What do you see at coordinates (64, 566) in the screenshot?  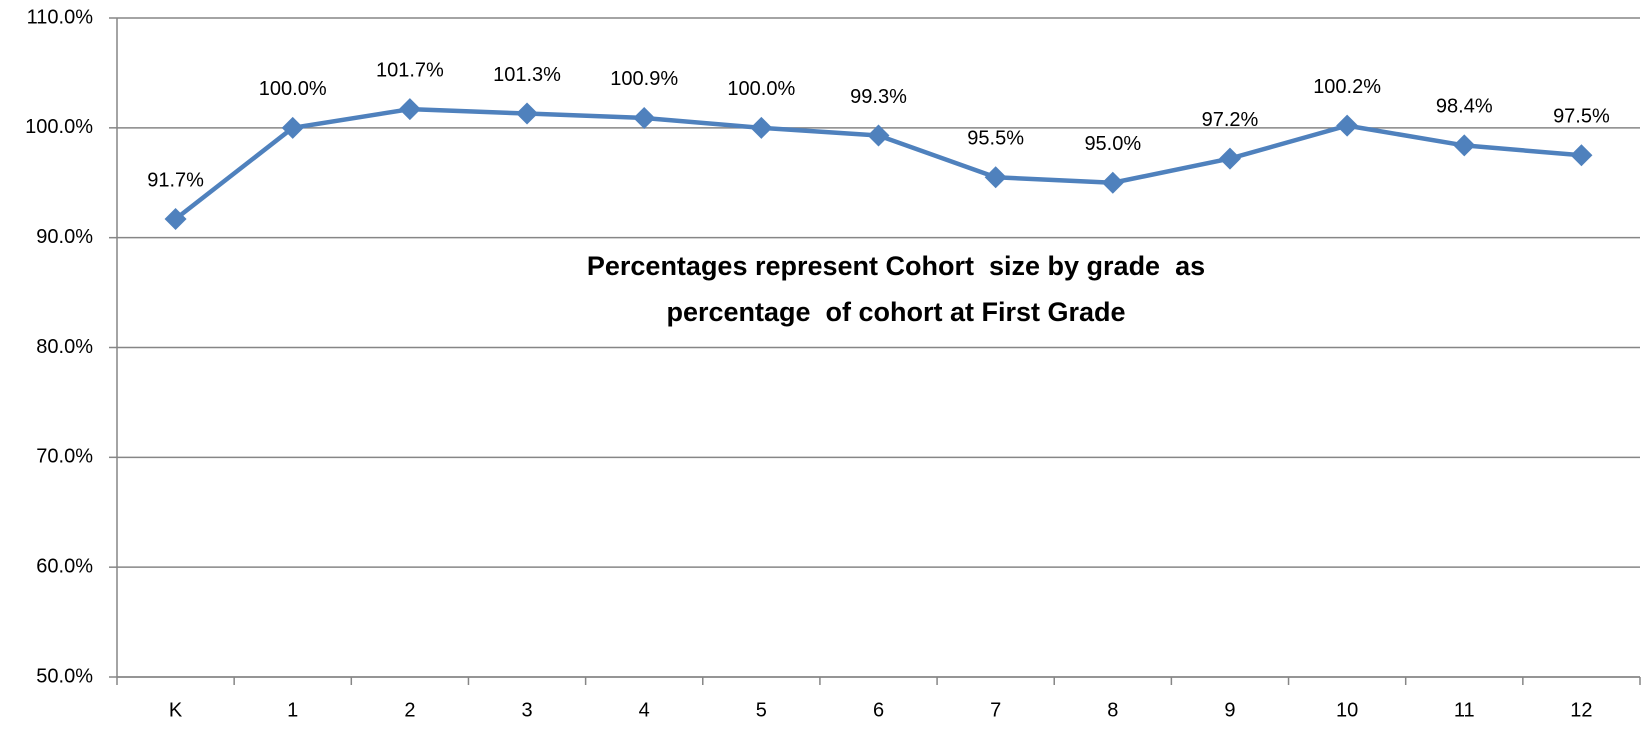 I see `y-tick-label: 60.0%` at bounding box center [64, 566].